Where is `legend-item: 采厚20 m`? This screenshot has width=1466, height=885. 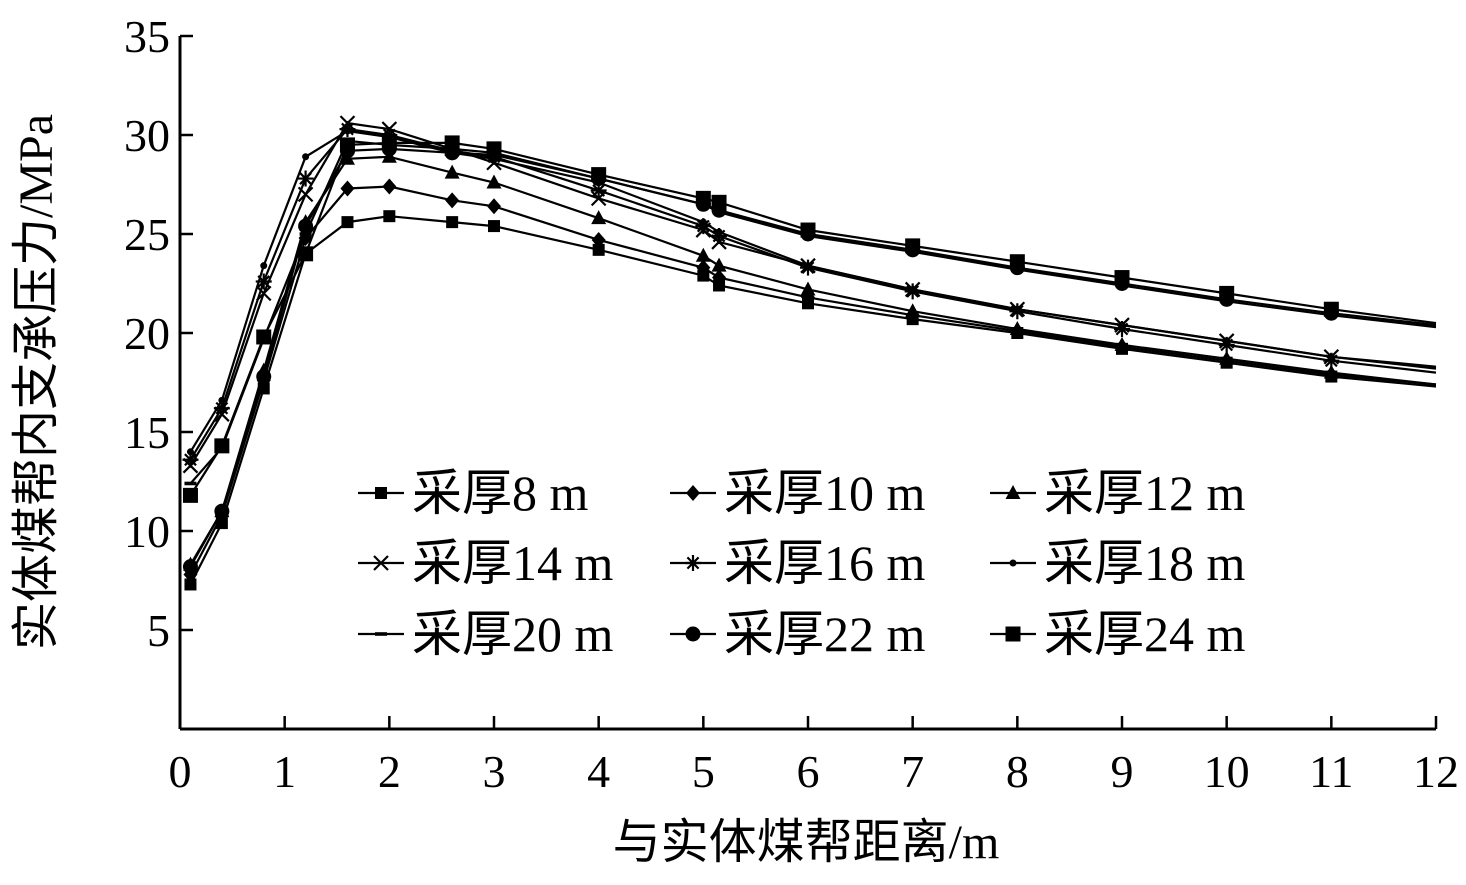
legend-item: 采厚20 m is located at coordinates (485, 634).